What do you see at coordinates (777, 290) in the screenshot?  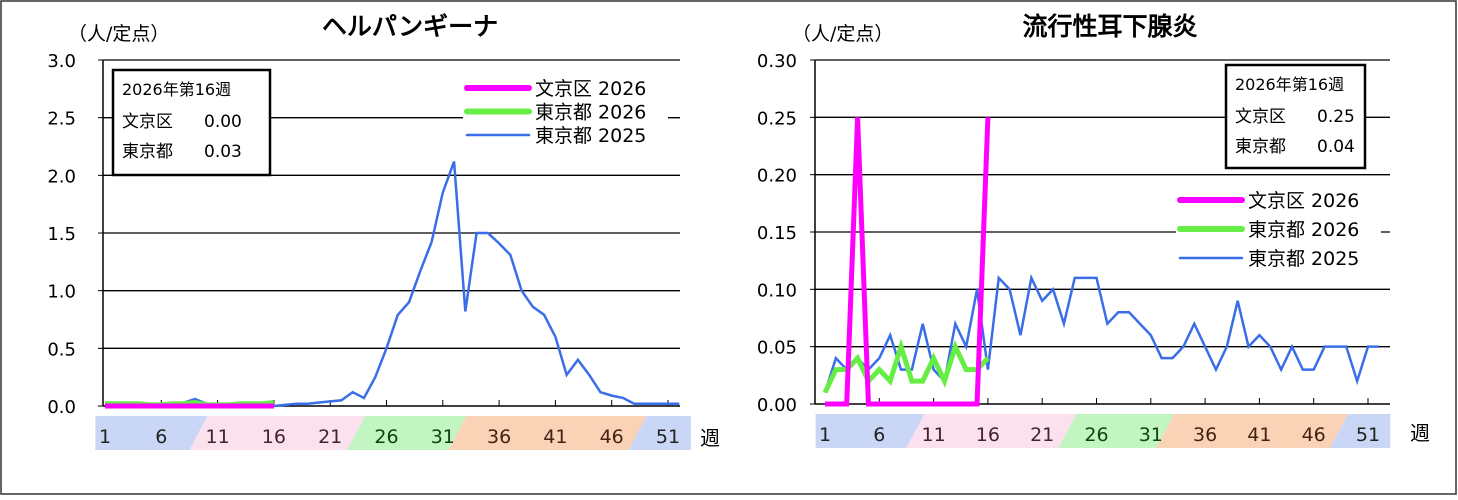 I see `y-tick-label: 0.10` at bounding box center [777, 290].